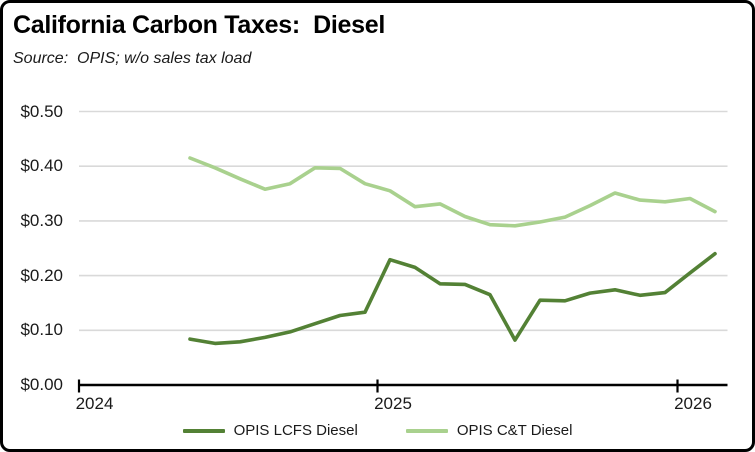  Describe the element at coordinates (514, 430) in the screenshot. I see `legend-label-ct-diesel: OPIS C&T Diesel` at that location.